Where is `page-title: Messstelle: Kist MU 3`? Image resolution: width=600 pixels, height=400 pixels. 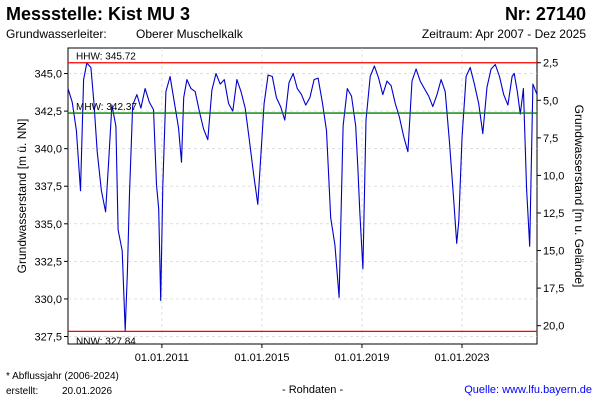
page-title: Messstelle: Kist MU 3 is located at coordinates (98, 14).